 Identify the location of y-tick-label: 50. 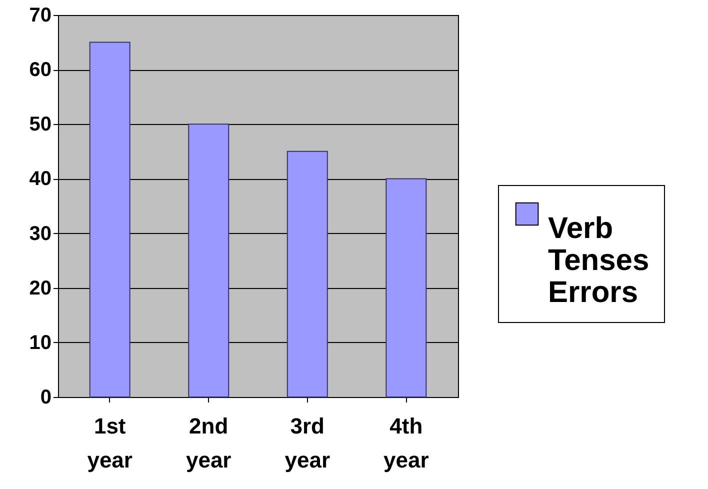
(40, 125).